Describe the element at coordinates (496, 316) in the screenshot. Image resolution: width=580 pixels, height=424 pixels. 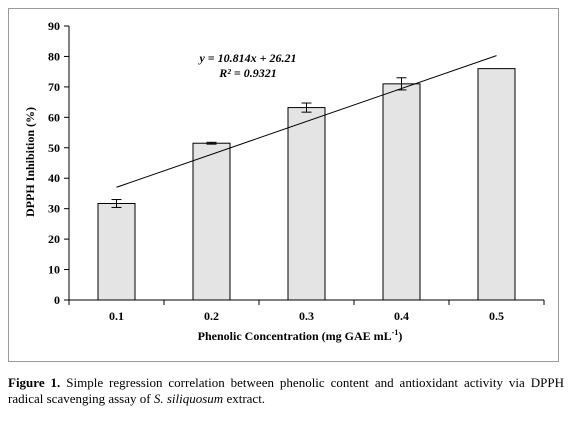
I see `x-tick-label: 0.5` at that location.